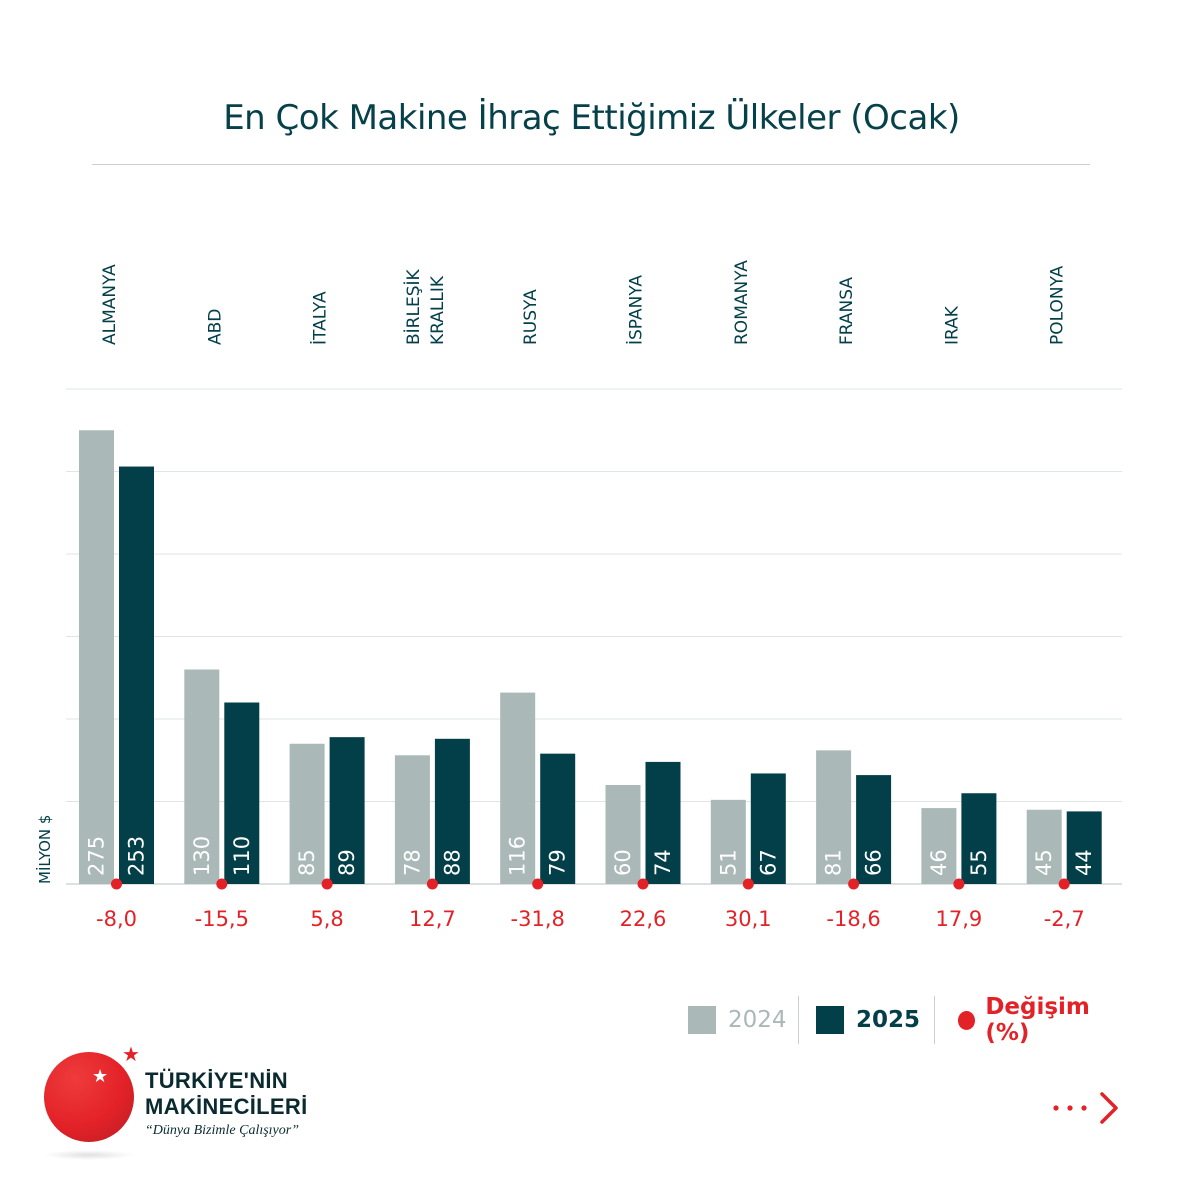  I want to click on category-label: RUSYA, so click(531, 317).